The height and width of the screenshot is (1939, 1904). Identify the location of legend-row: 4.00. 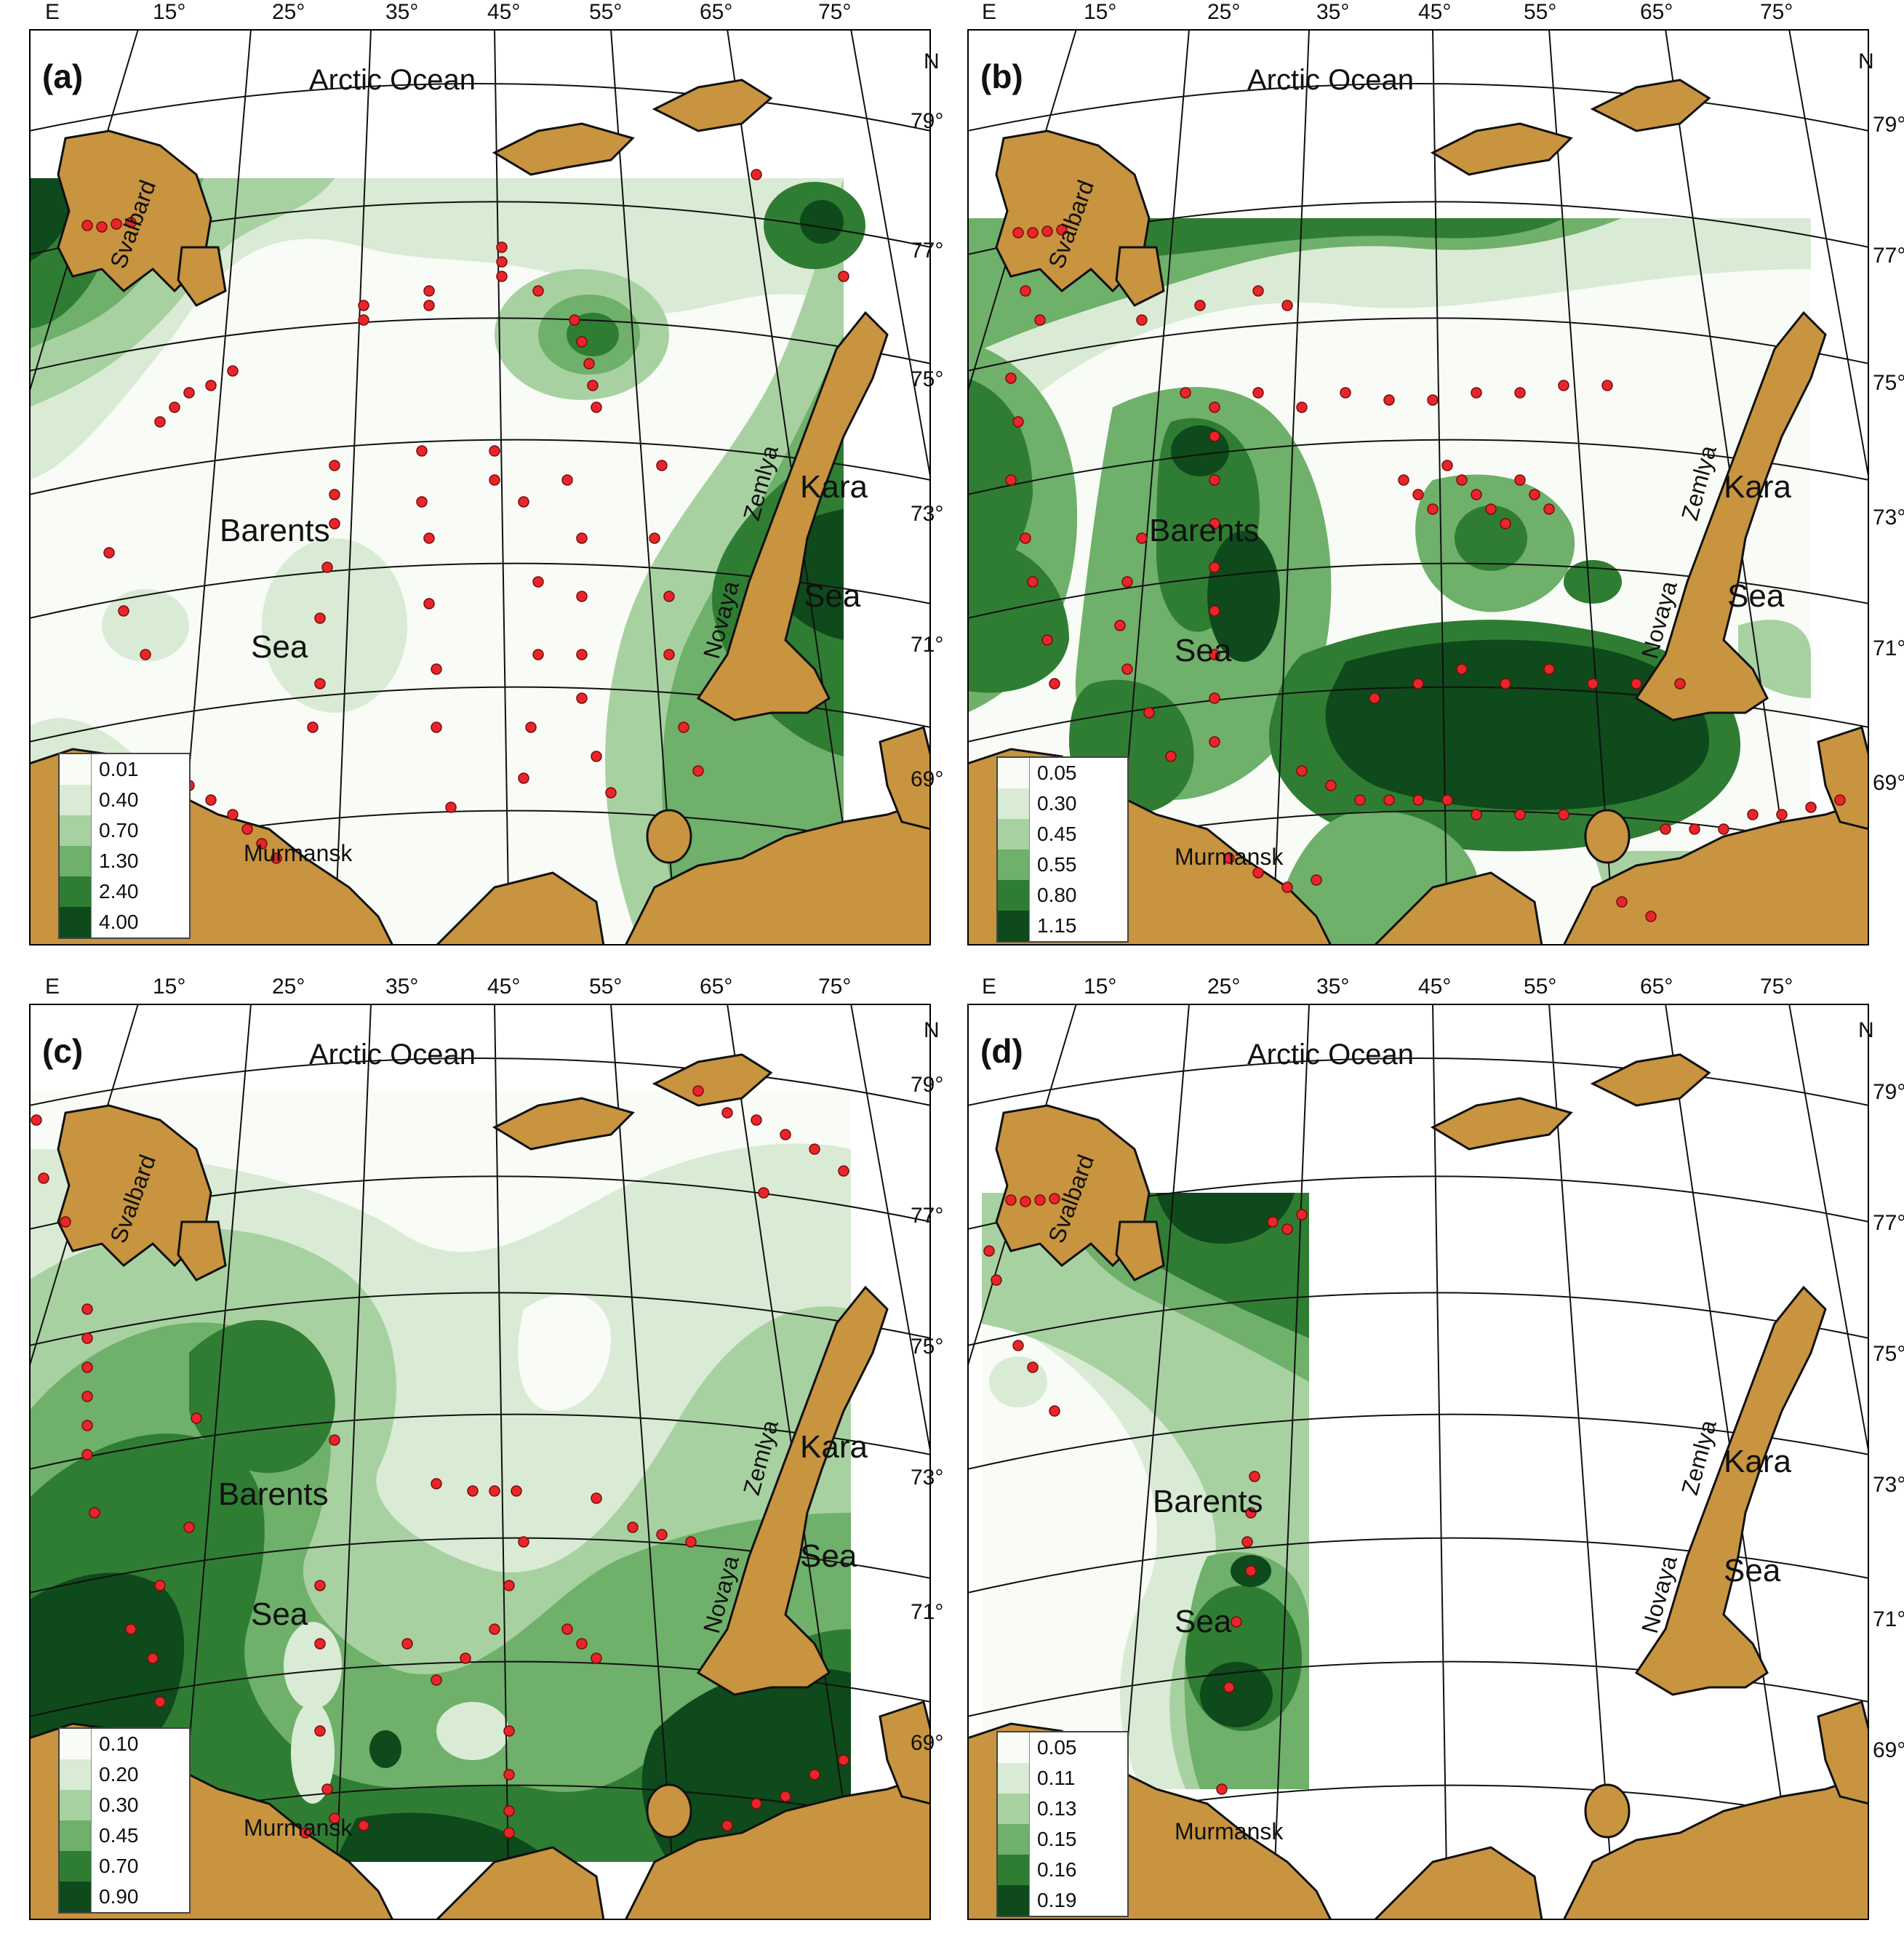
(124, 922).